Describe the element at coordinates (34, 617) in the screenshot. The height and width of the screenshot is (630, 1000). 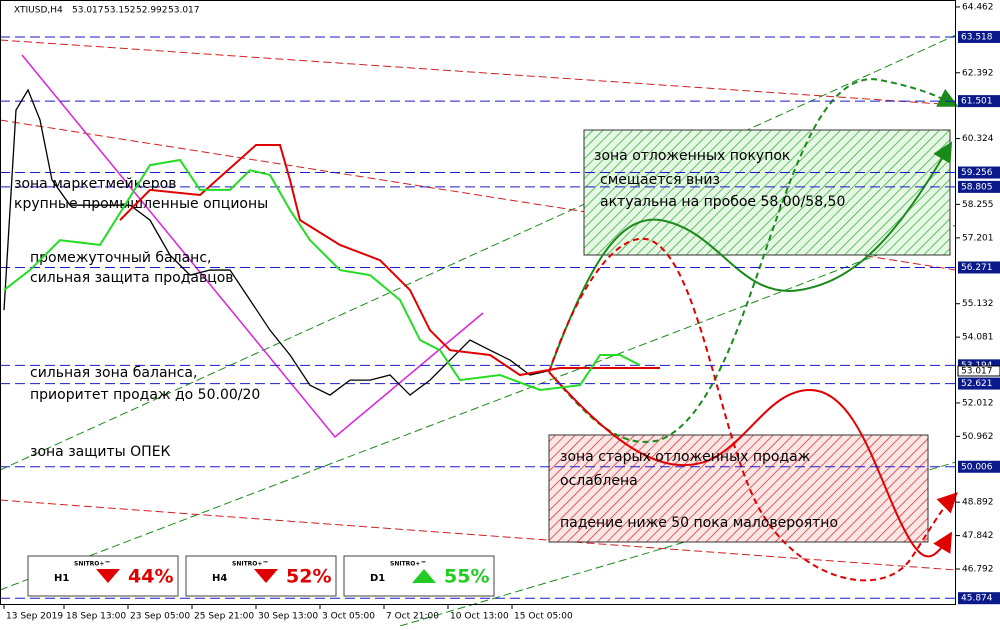
I see `x-tick-label: 13 Sep 2019` at that location.